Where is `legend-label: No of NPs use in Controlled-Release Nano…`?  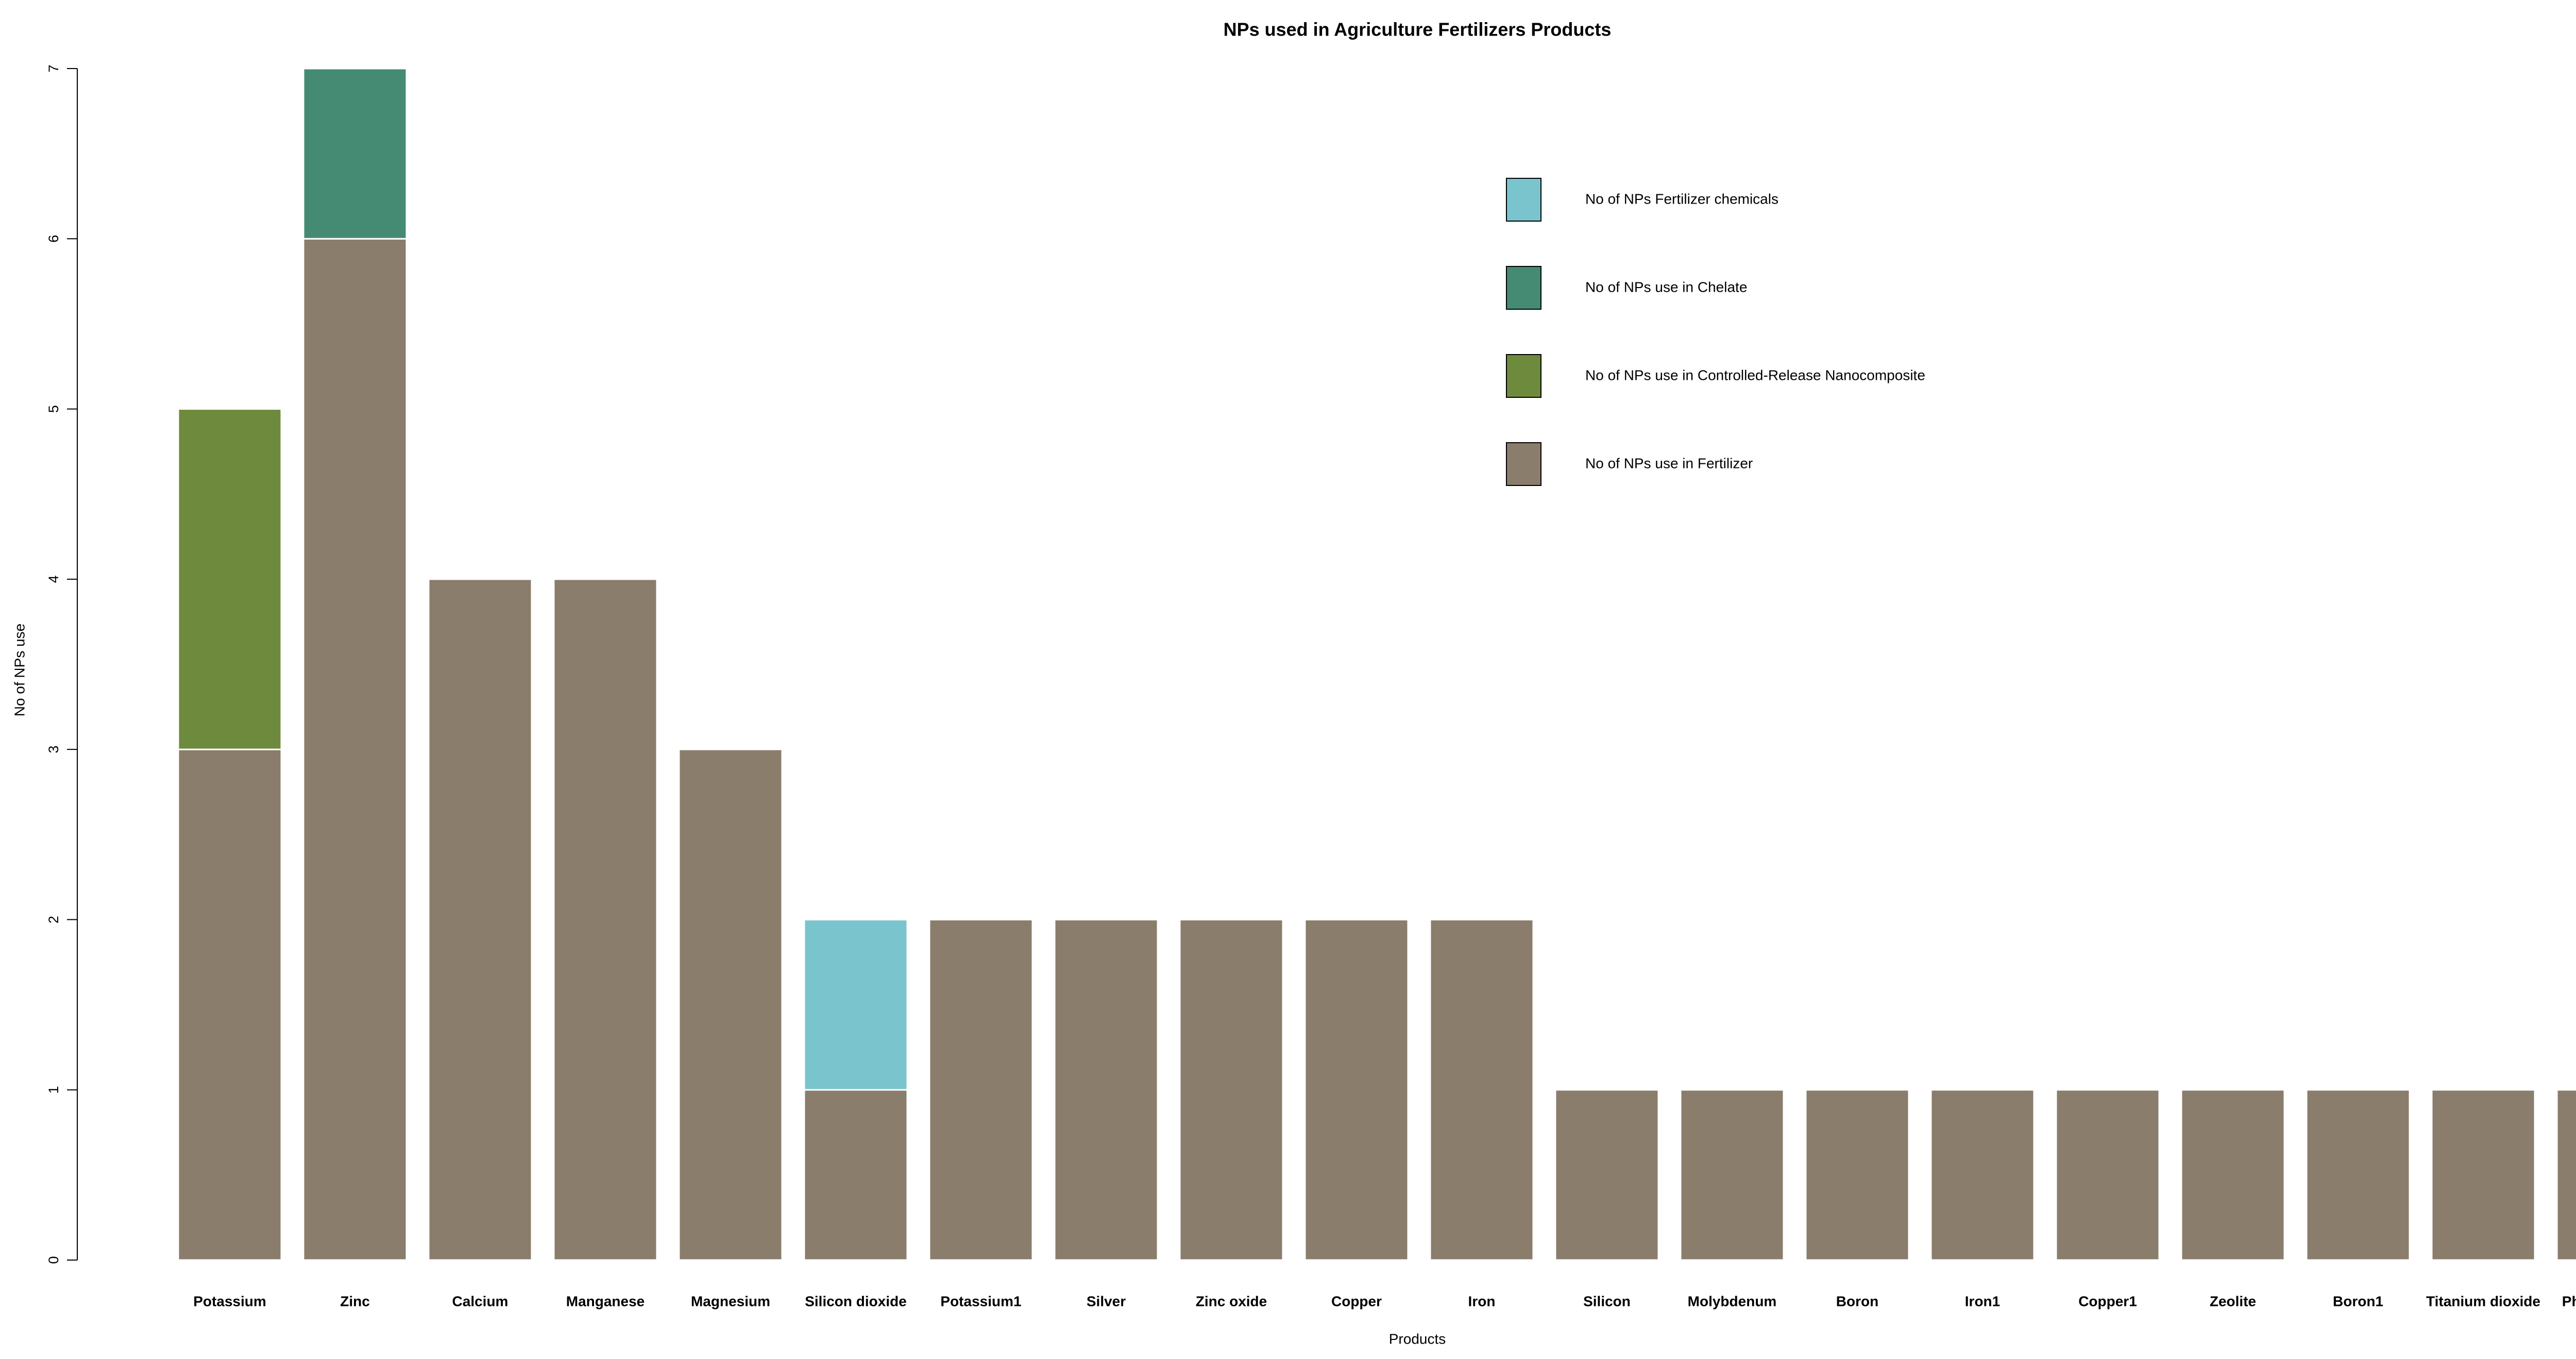
legend-label: No of NPs use in Controlled-Release Nano… is located at coordinates (1755, 375).